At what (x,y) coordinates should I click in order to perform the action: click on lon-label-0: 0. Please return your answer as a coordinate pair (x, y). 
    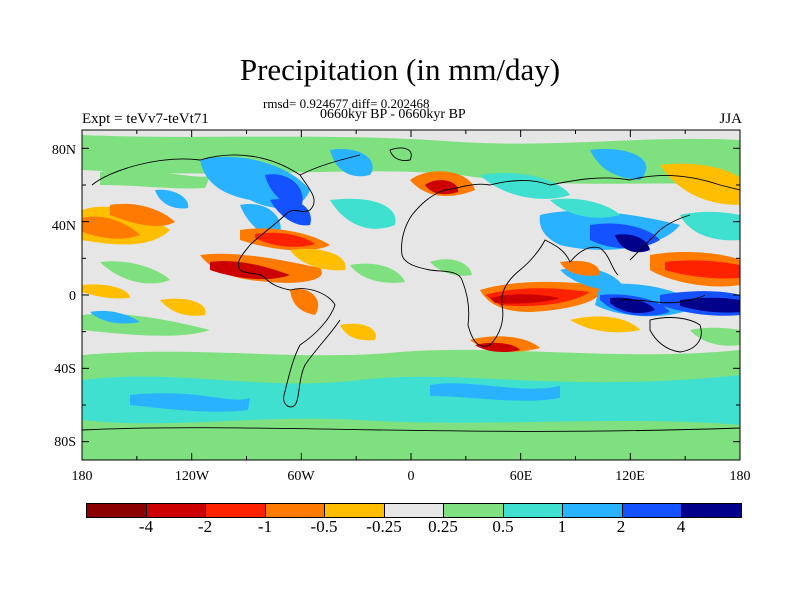
    Looking at the image, I should click on (411, 476).